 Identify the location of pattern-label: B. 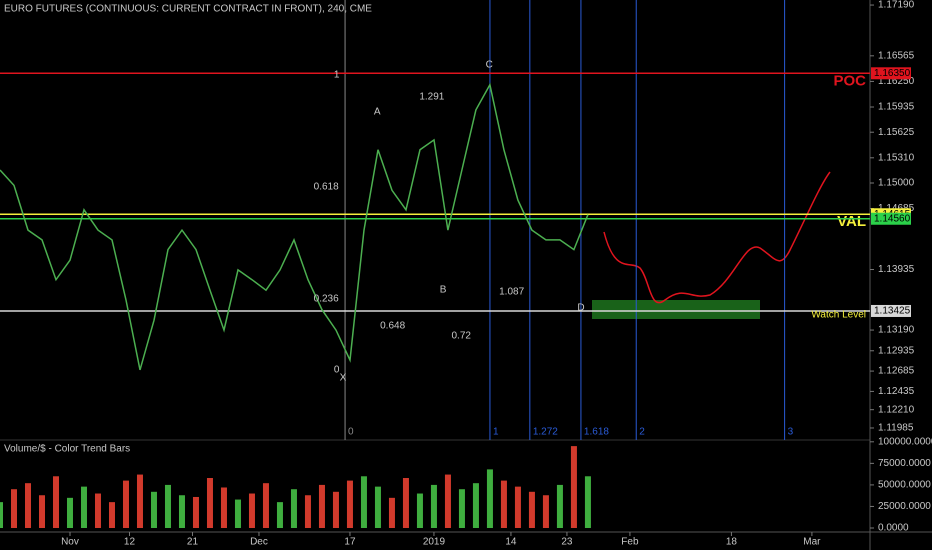
(443, 290).